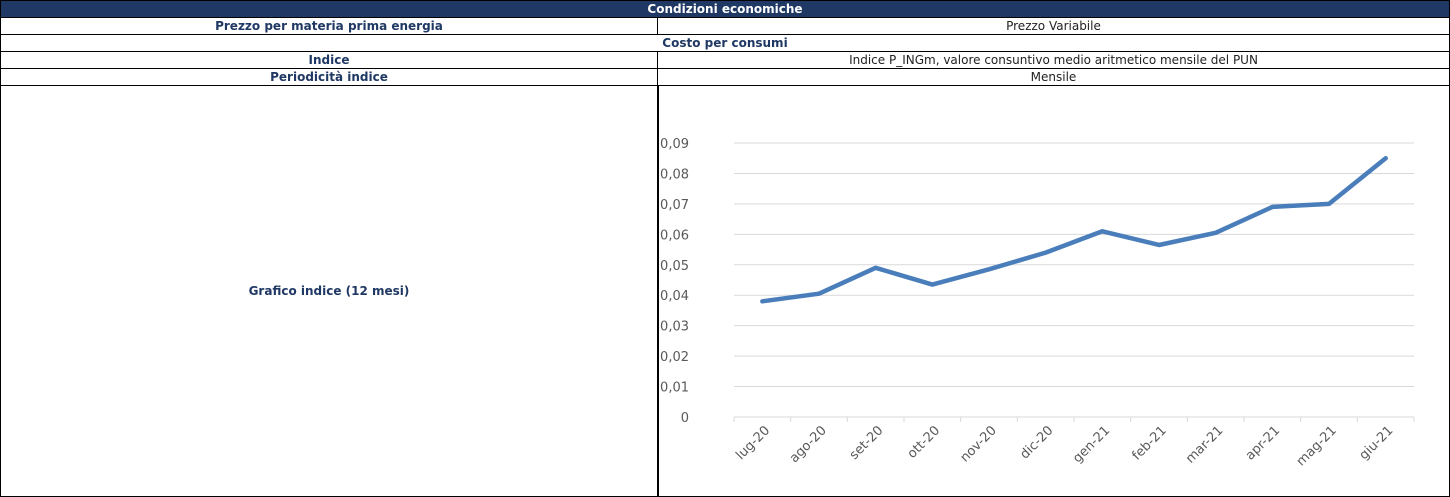 This screenshot has height=497, width=1450. What do you see at coordinates (674, 357) in the screenshot?
I see `y-tick-label: 0,02` at bounding box center [674, 357].